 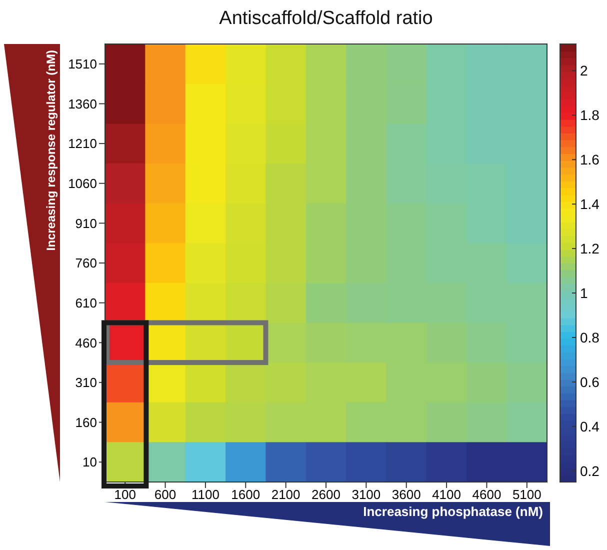 I want to click on color-bar-label: 1.8, so click(x=590, y=115).